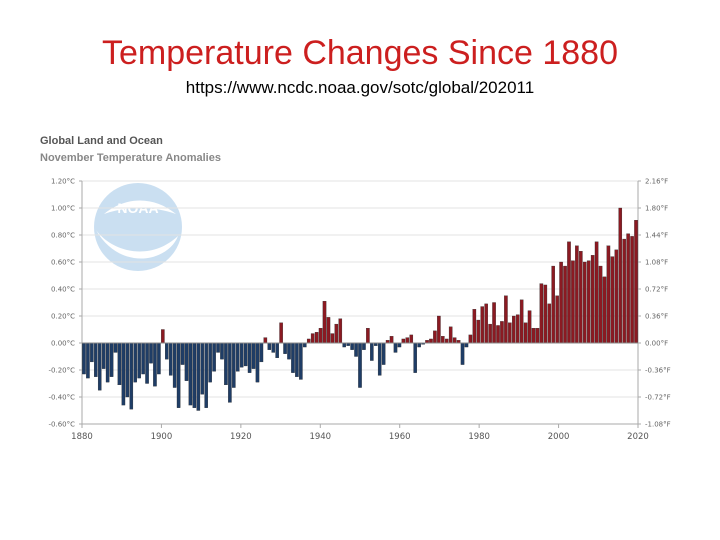 The height and width of the screenshot is (540, 720). Describe the element at coordinates (241, 437) in the screenshot. I see `x-tick-label: 1920` at that location.